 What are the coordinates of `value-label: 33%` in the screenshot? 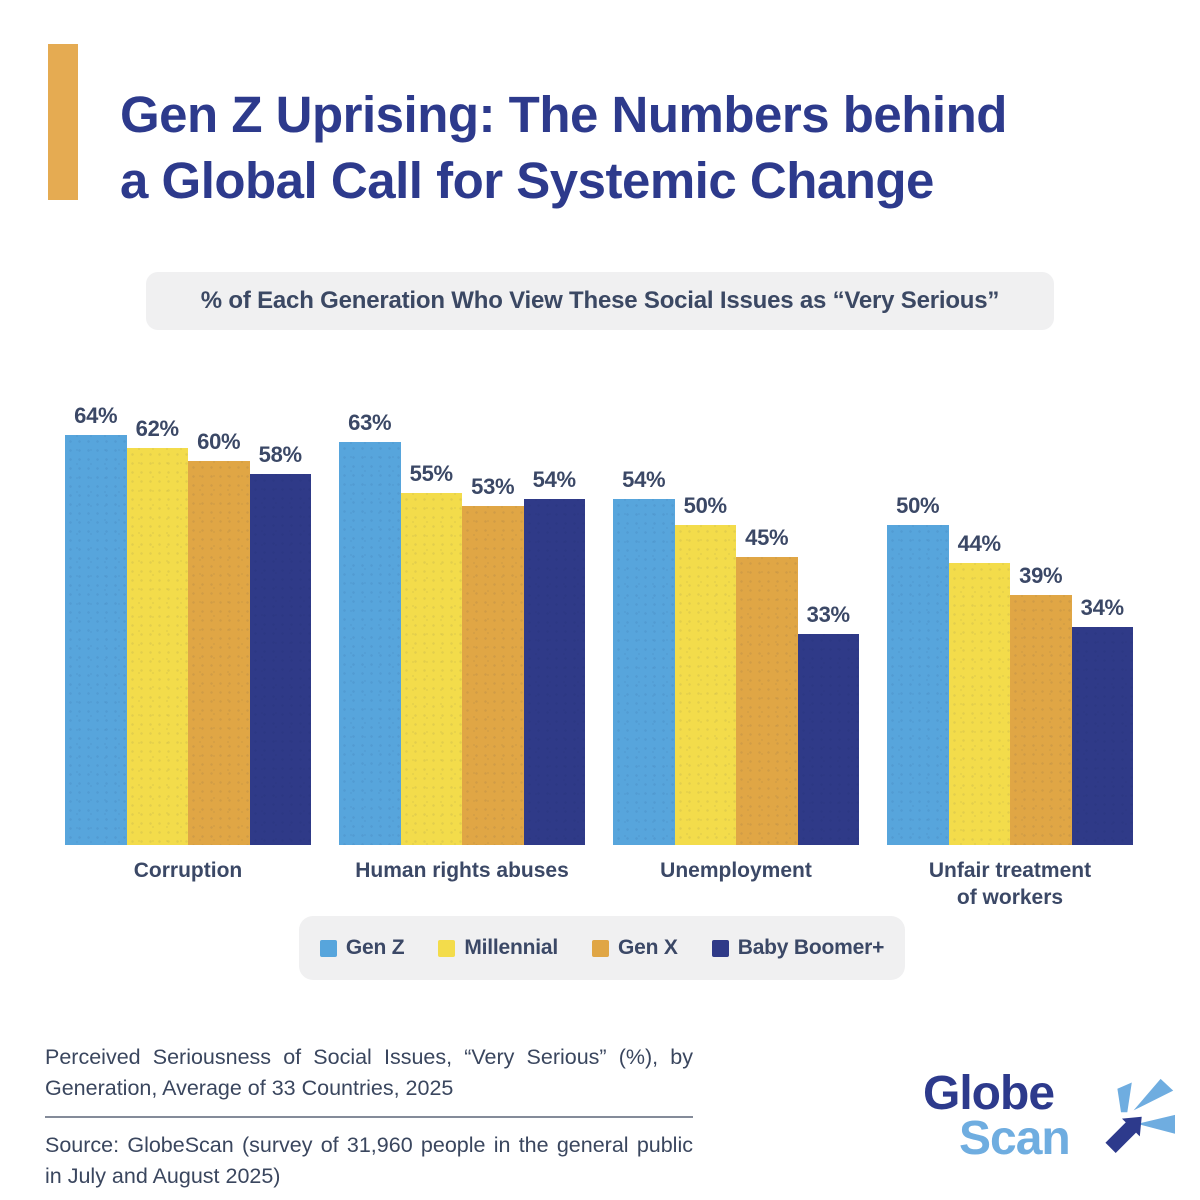 It's located at (828, 614).